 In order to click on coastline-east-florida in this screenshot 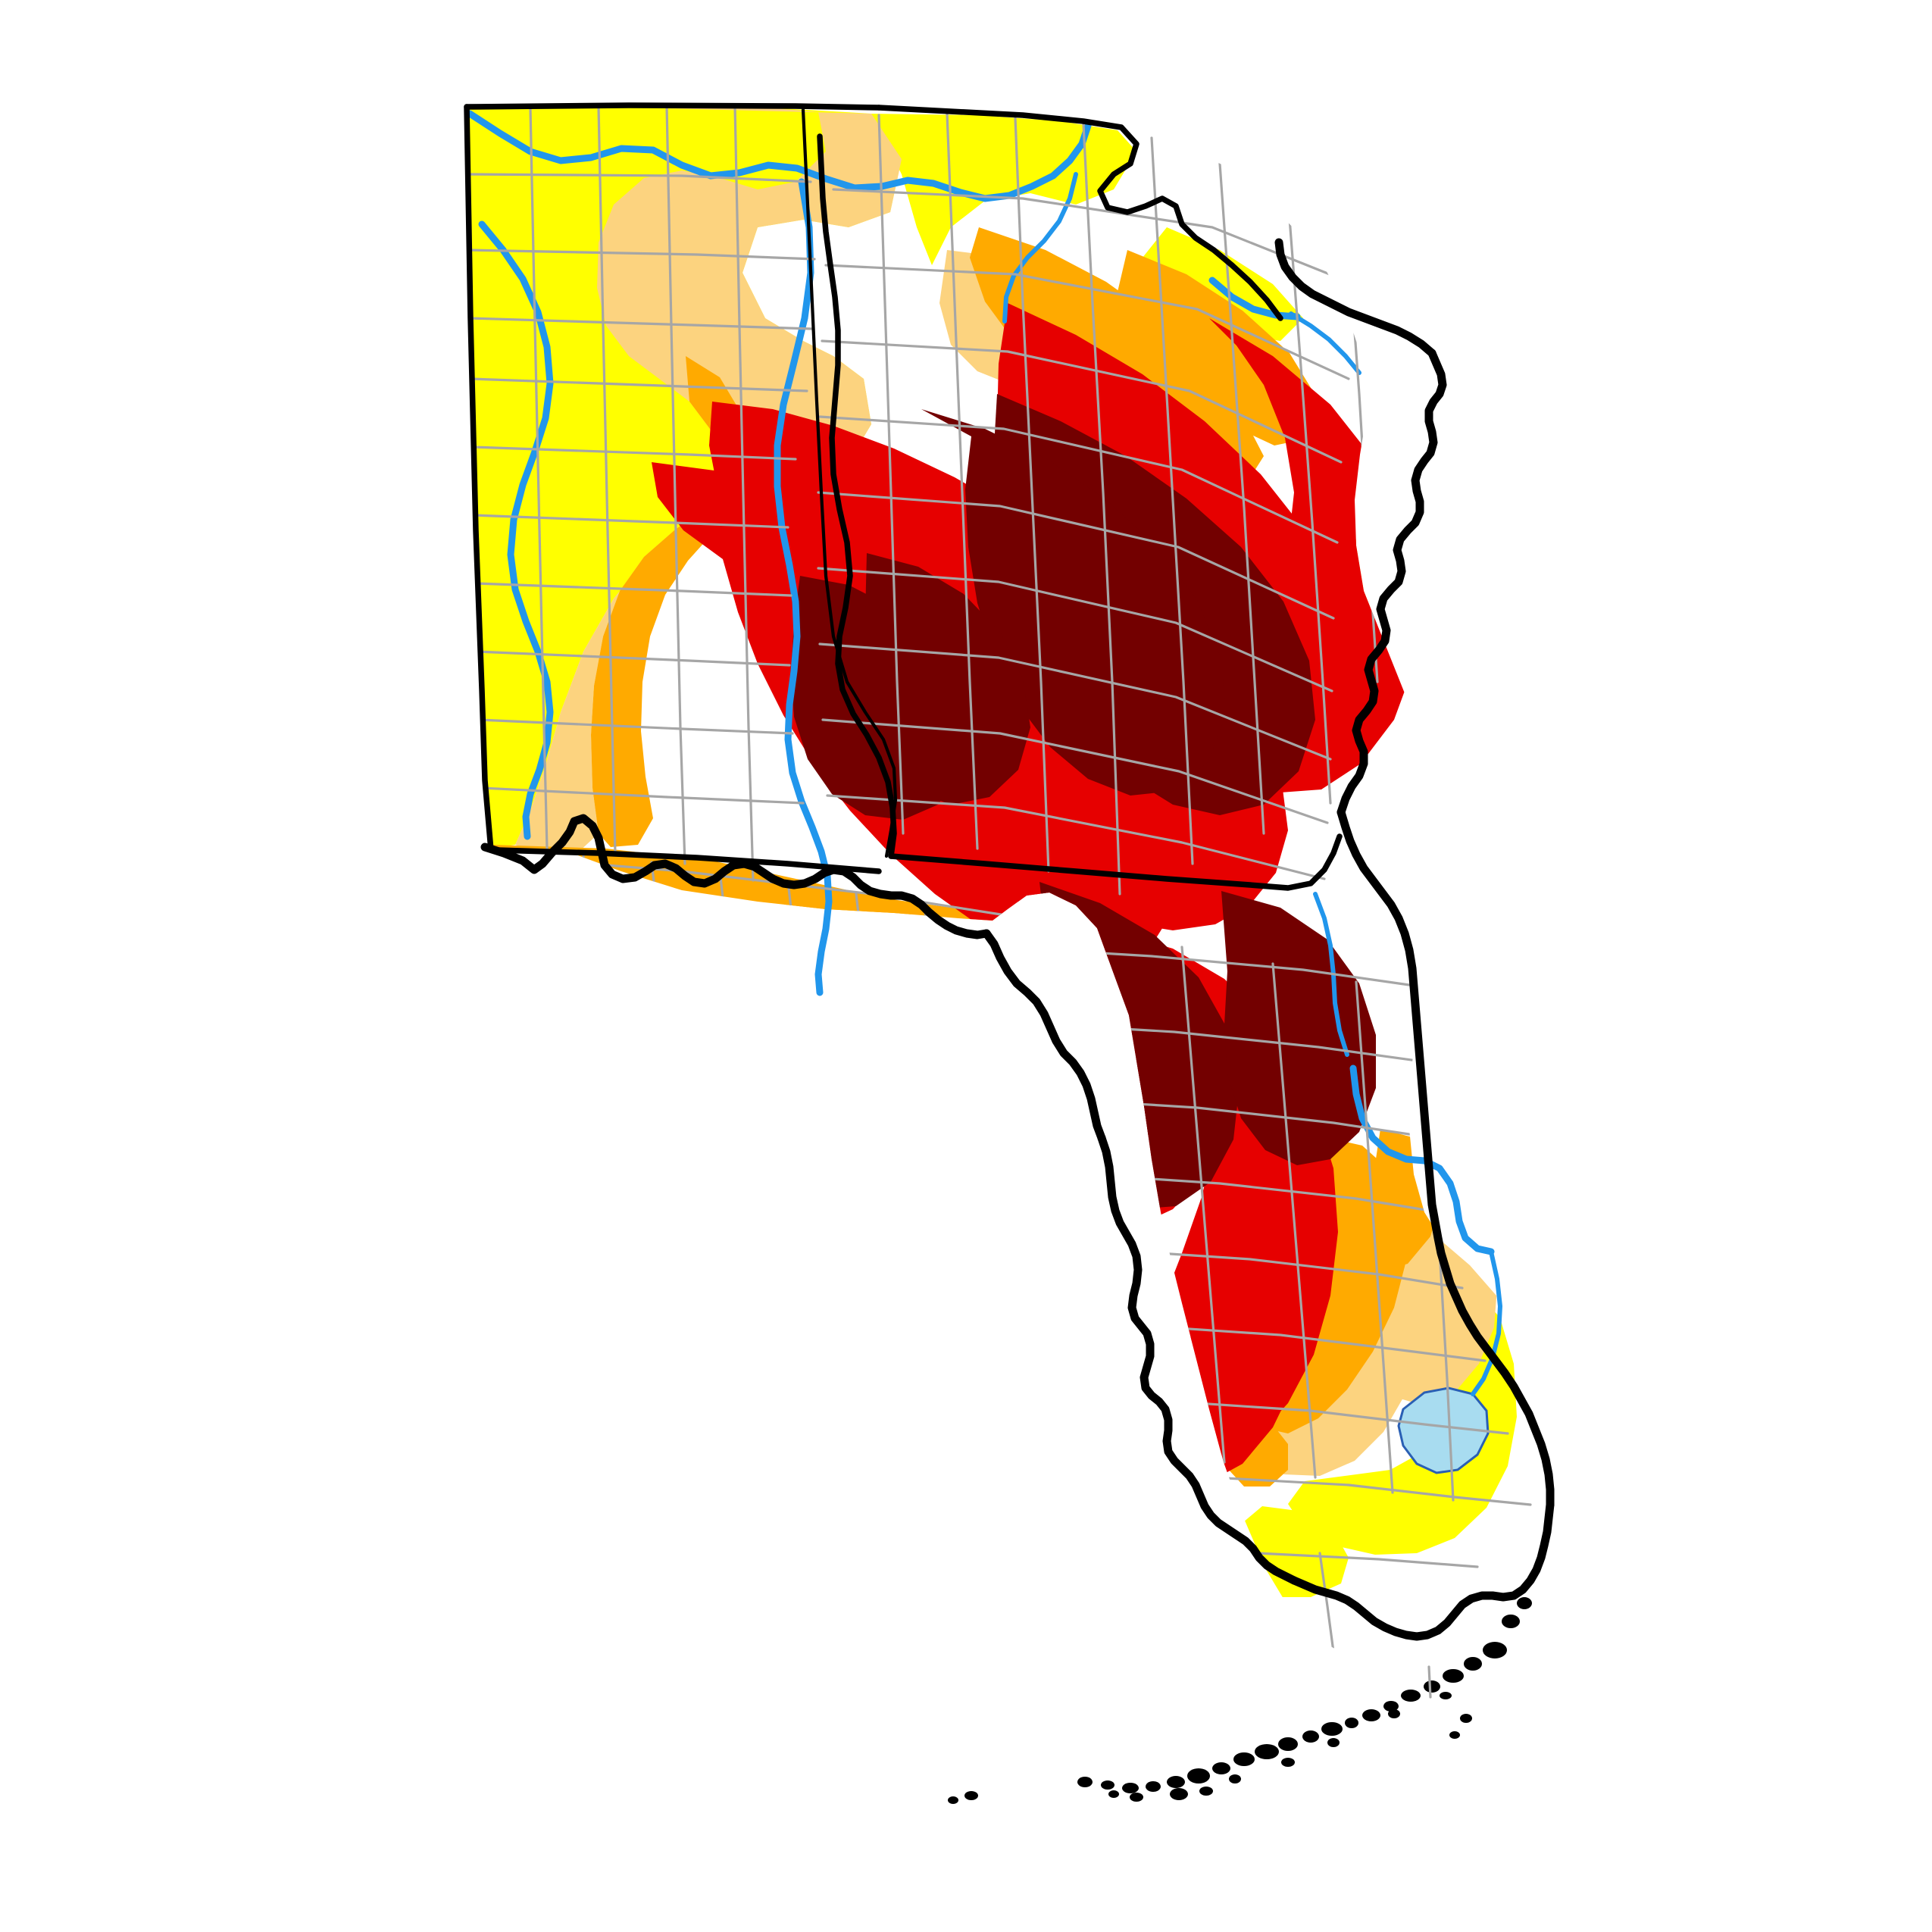, I will do `click(1445, 1158)`.